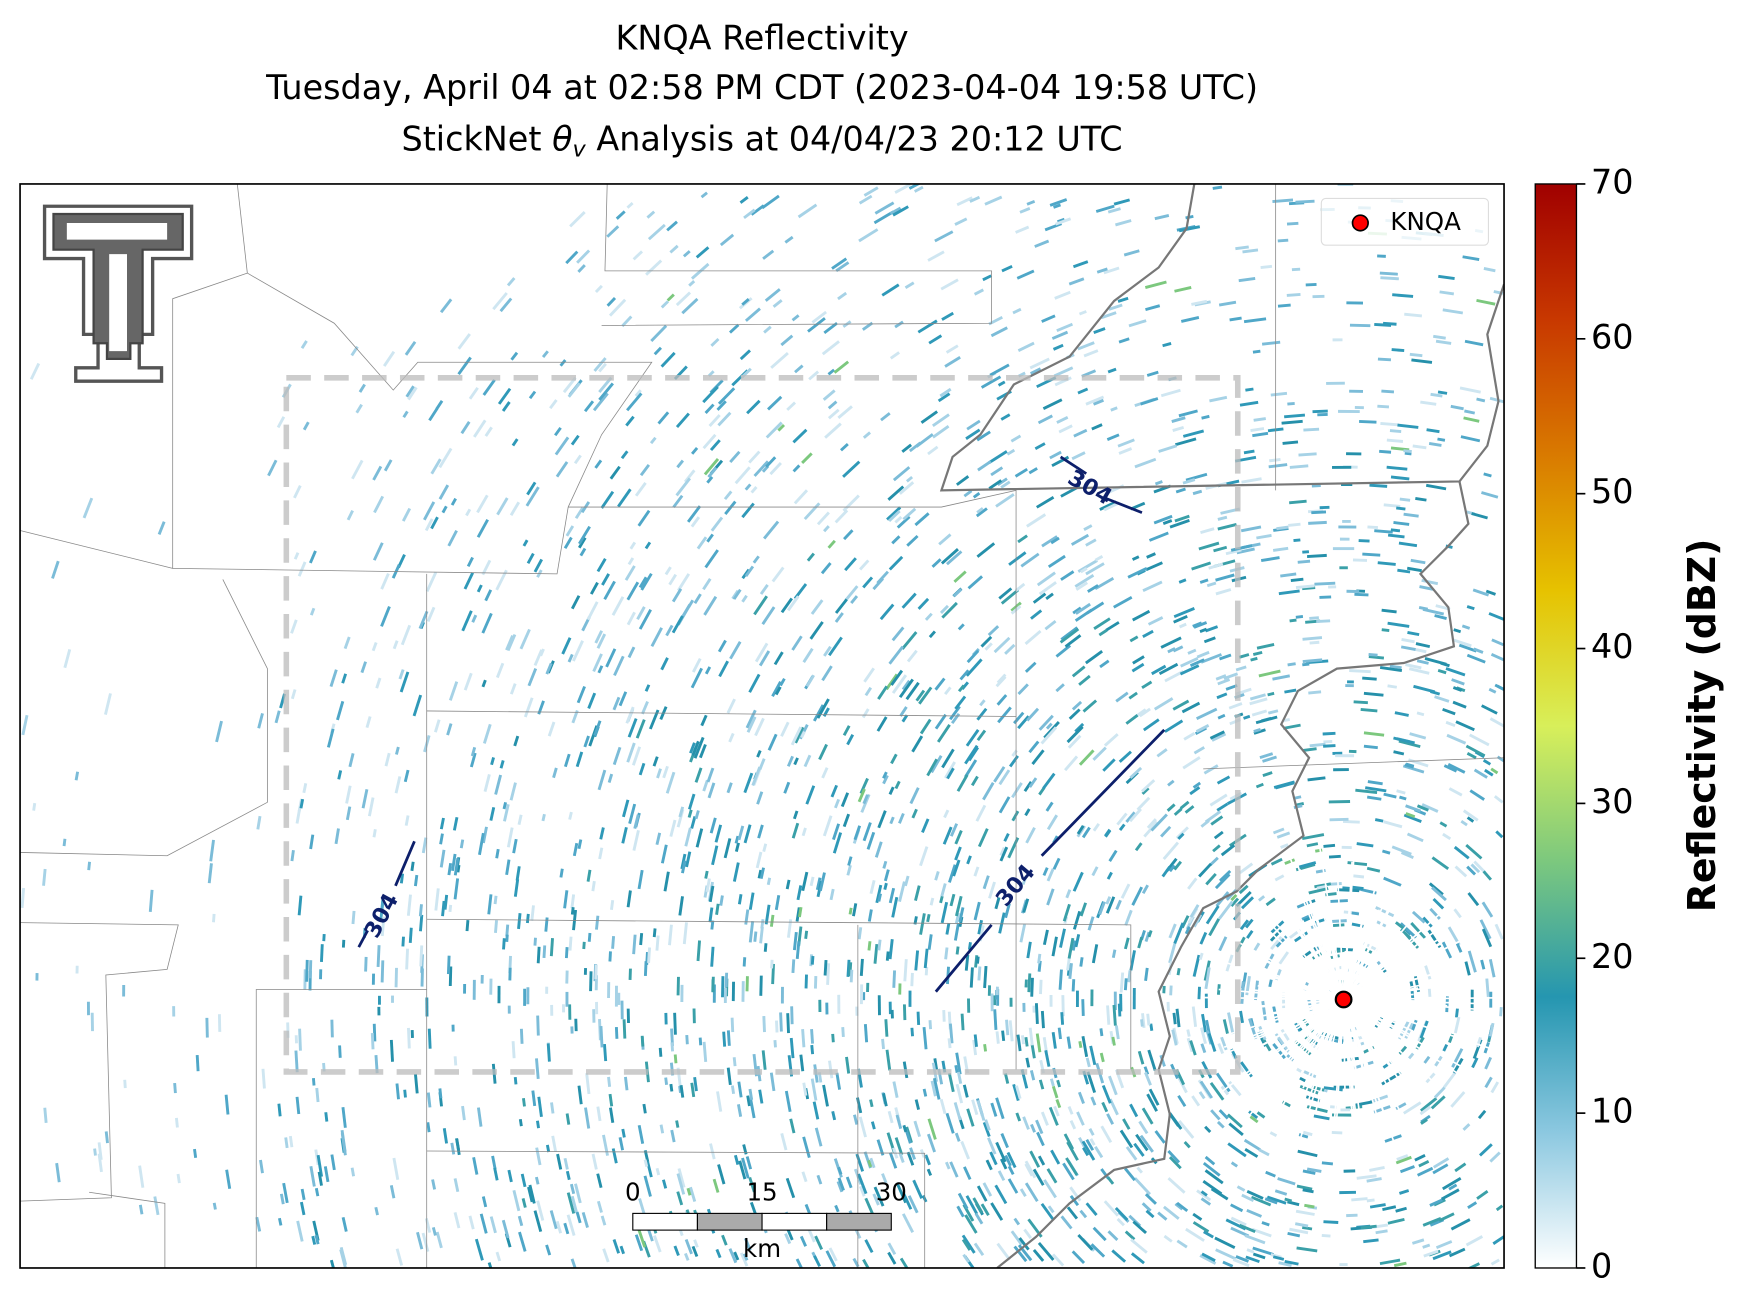 The image size is (1738, 1310). Describe the element at coordinates (1612, 491) in the screenshot. I see `colorbar-tick-label: 50` at that location.